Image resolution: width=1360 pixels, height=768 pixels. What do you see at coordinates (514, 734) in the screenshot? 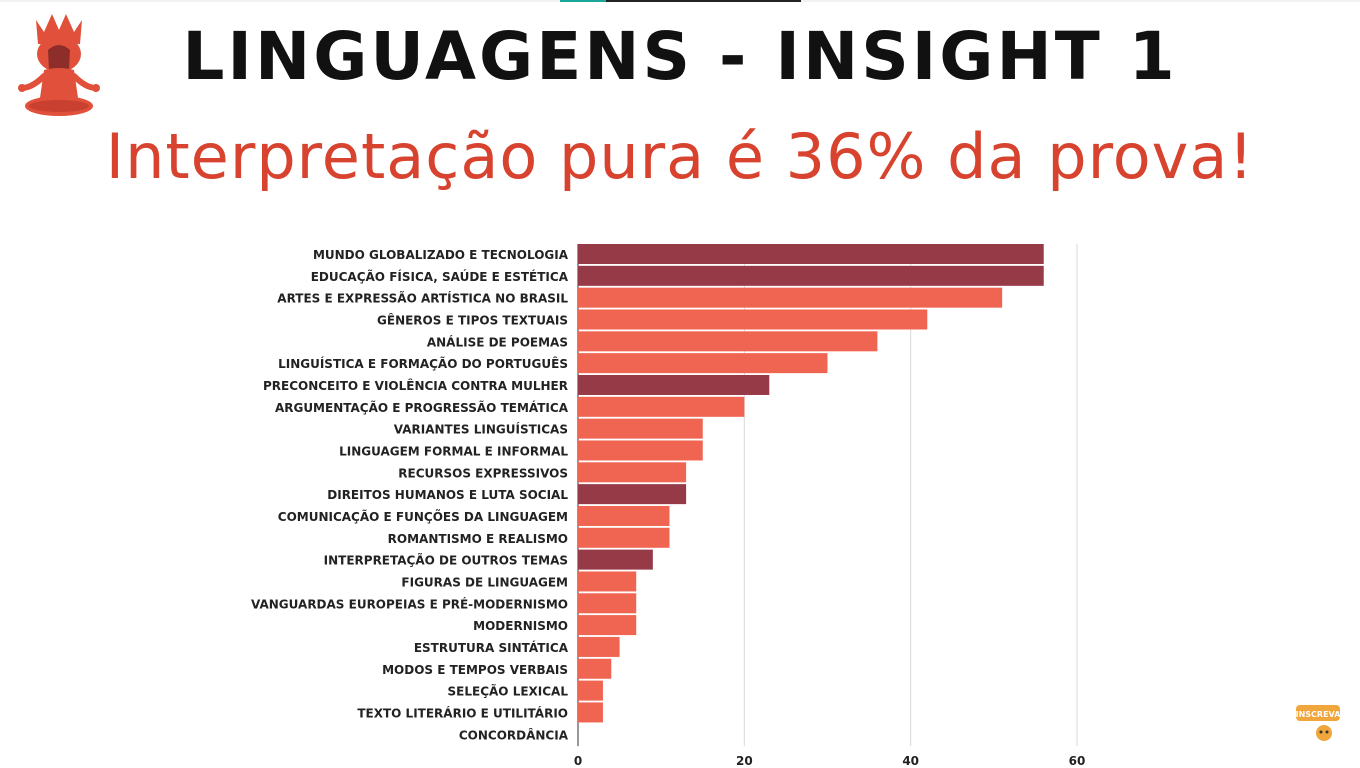
I see `category-label: CONCORDÂNCIA` at bounding box center [514, 734].